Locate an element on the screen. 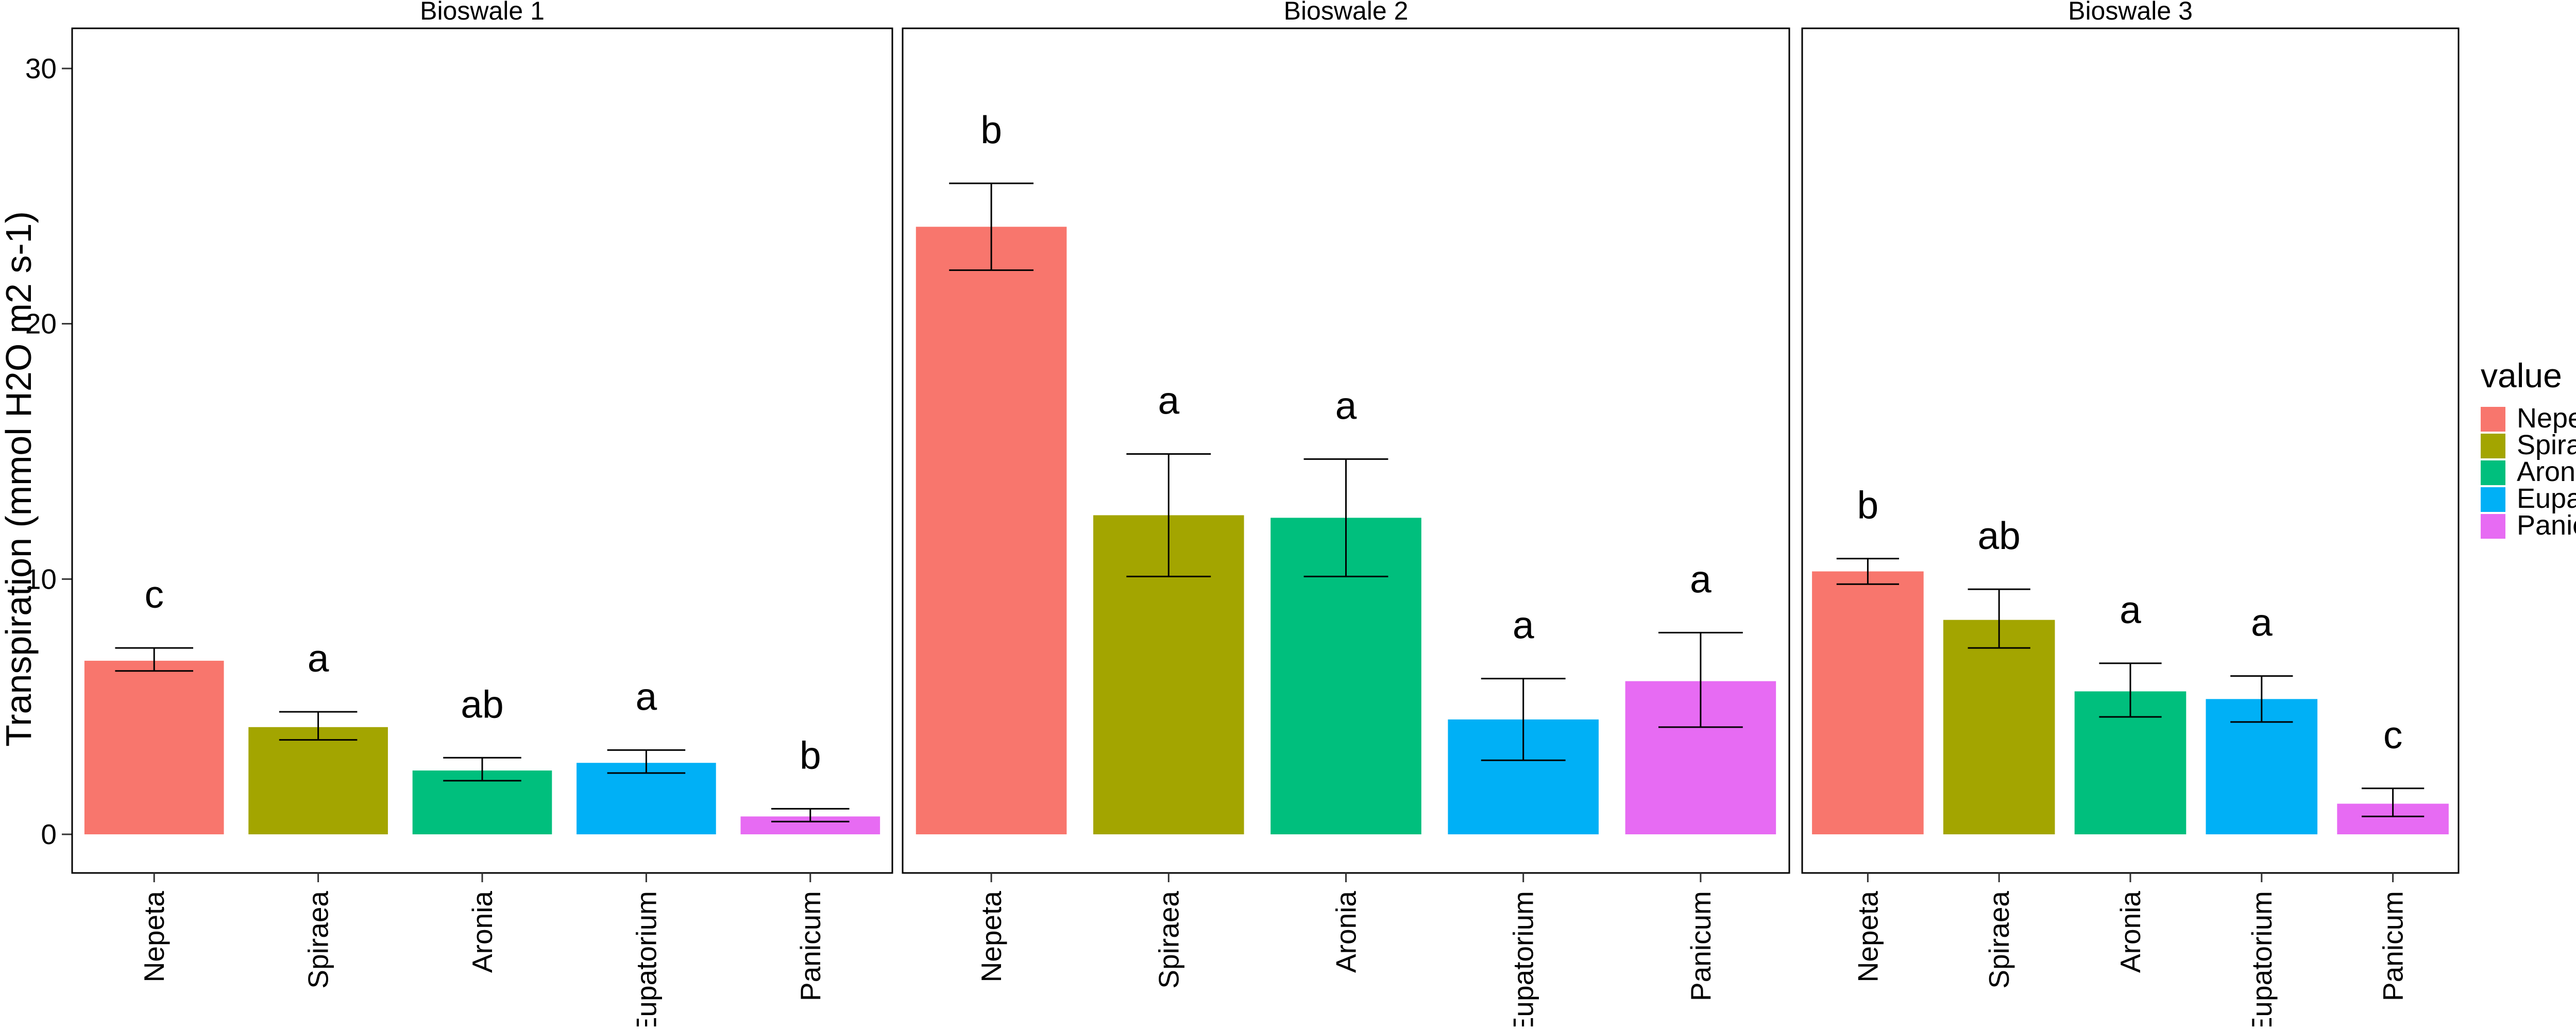  legend-key-panicum is located at coordinates (2493, 526).